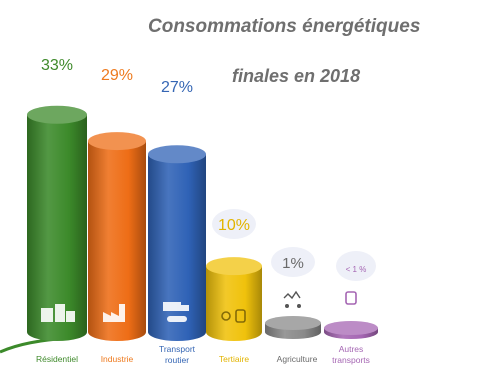  Describe the element at coordinates (117, 359) in the screenshot. I see `category-label-industrie: Industrie` at that location.